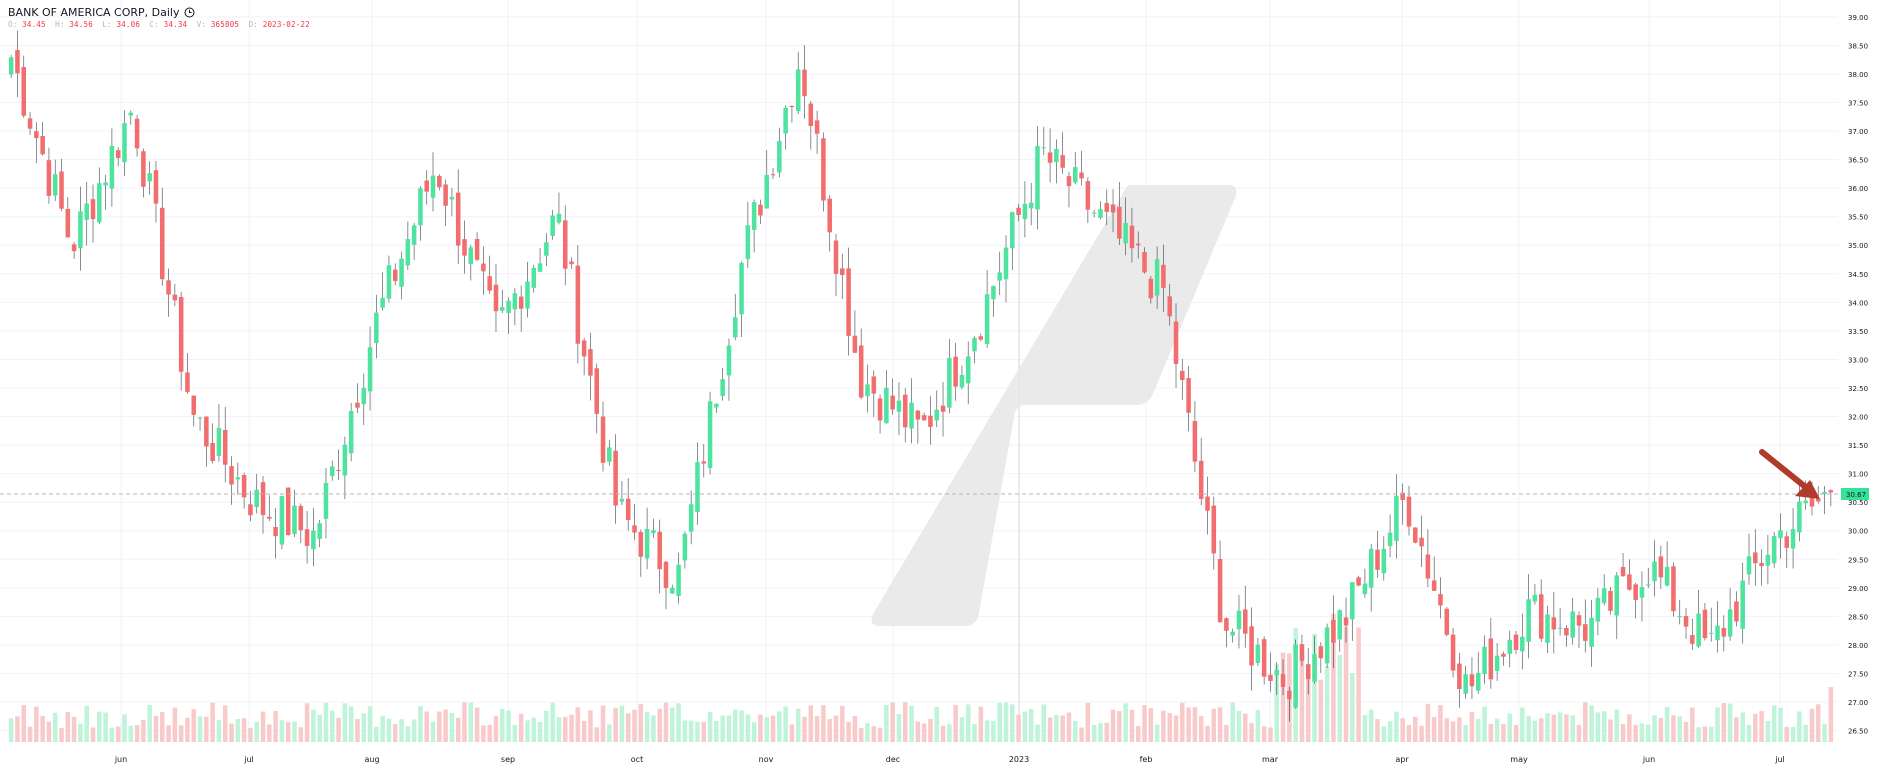 The height and width of the screenshot is (771, 1877). I want to click on price-tick-label: 33.00, so click(1858, 360).